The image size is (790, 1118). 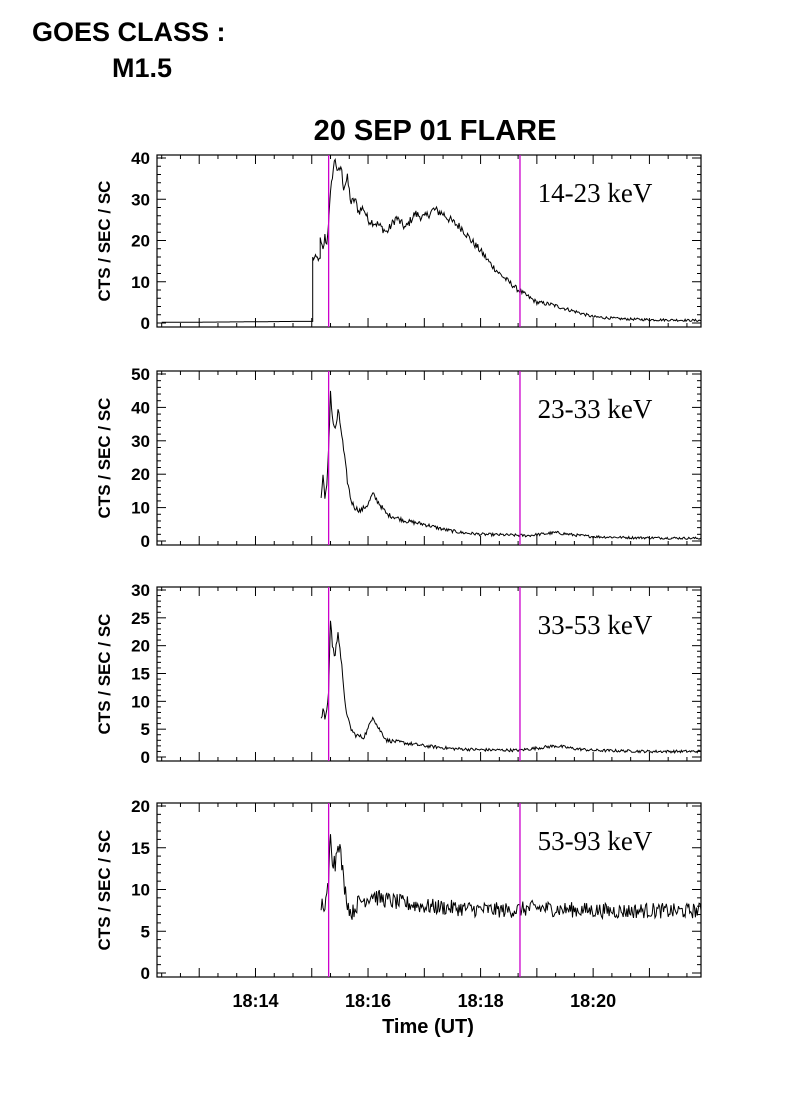 What do you see at coordinates (255, 1001) in the screenshot?
I see `x-tick-label: 18:14` at bounding box center [255, 1001].